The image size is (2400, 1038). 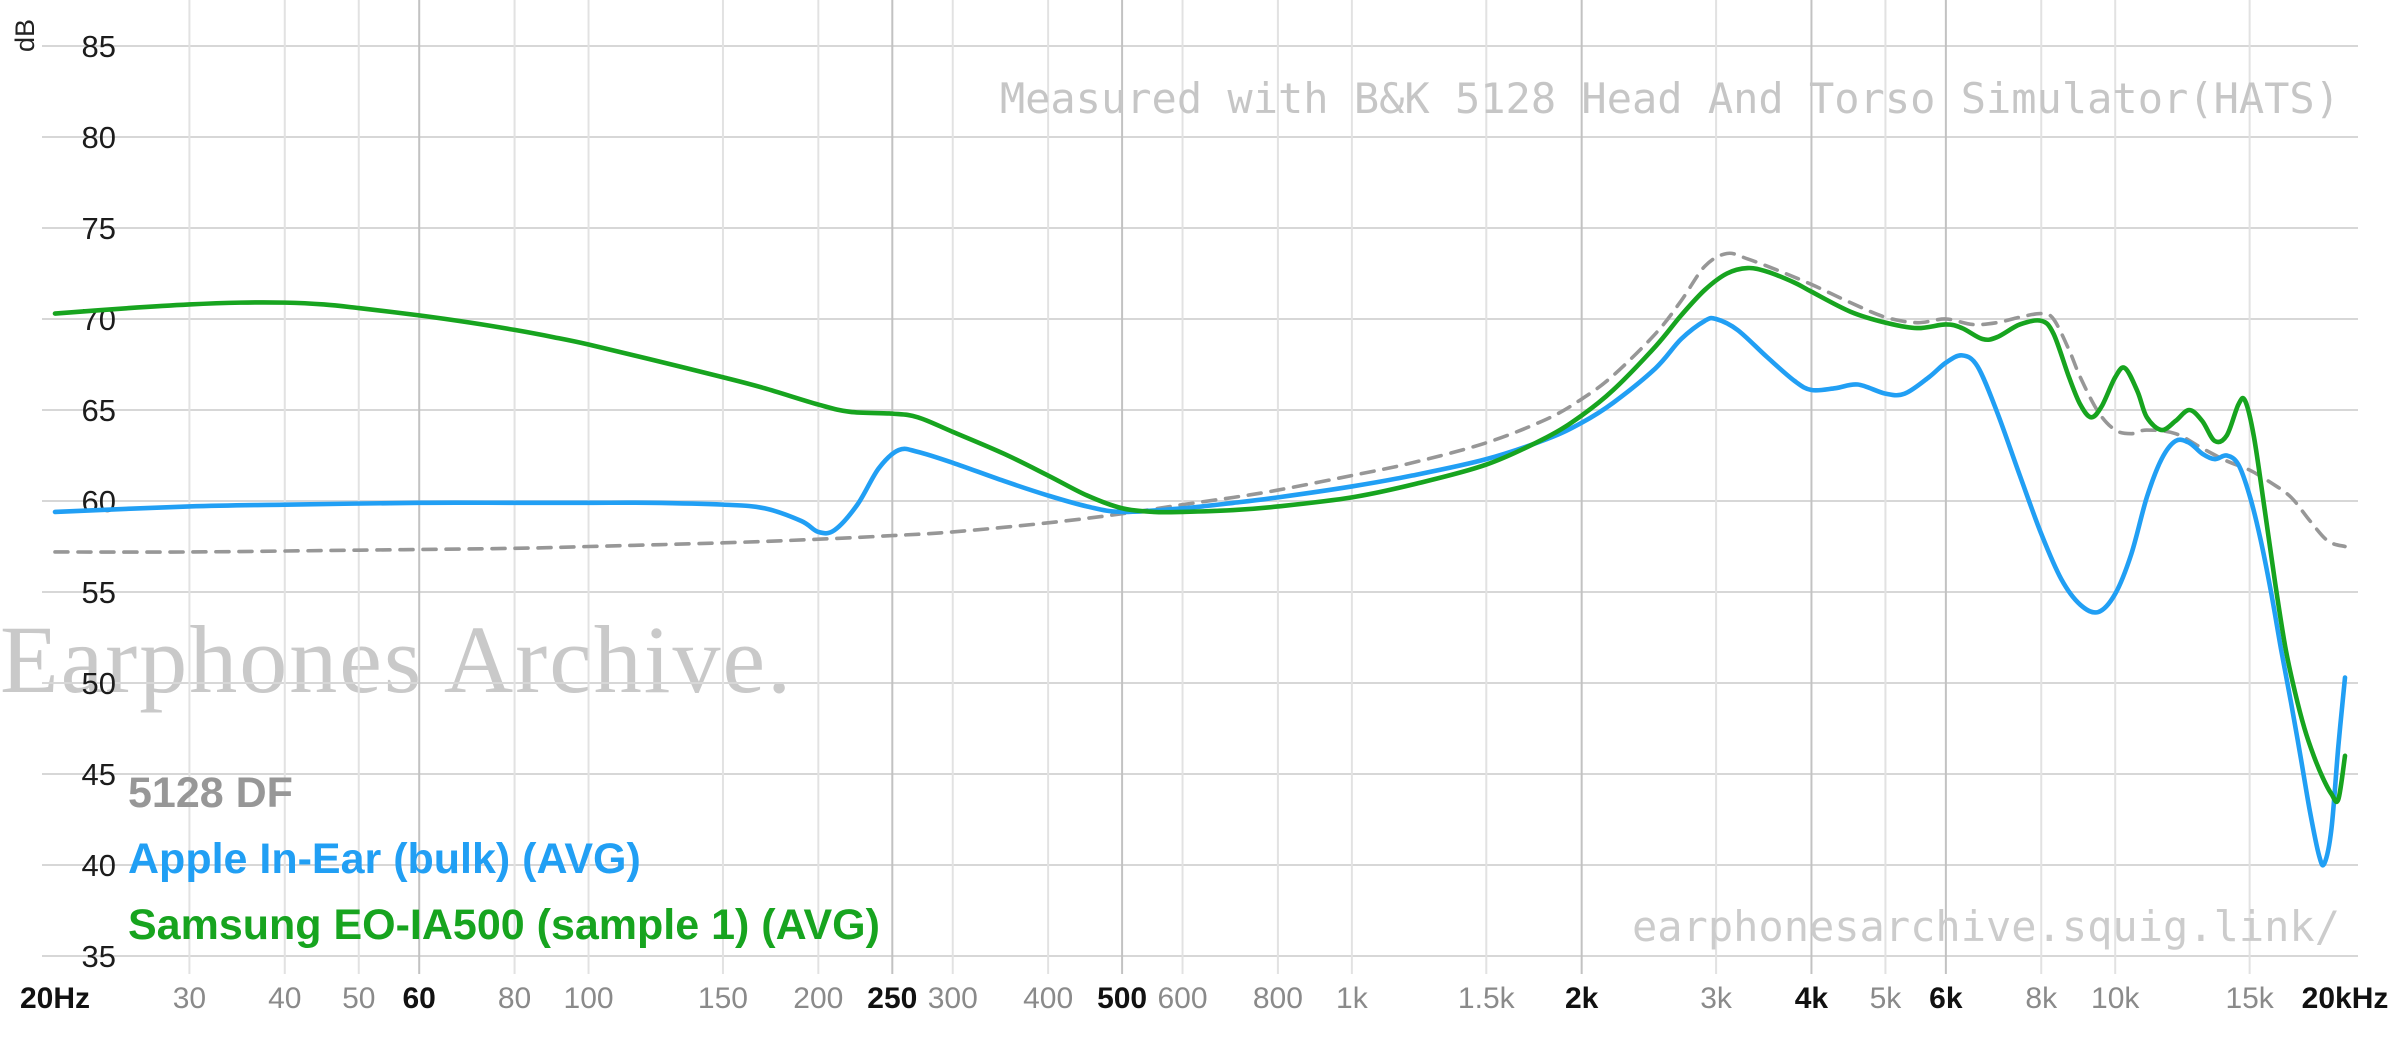 What do you see at coordinates (99, 137) in the screenshot?
I see `y-tick-label: 80` at bounding box center [99, 137].